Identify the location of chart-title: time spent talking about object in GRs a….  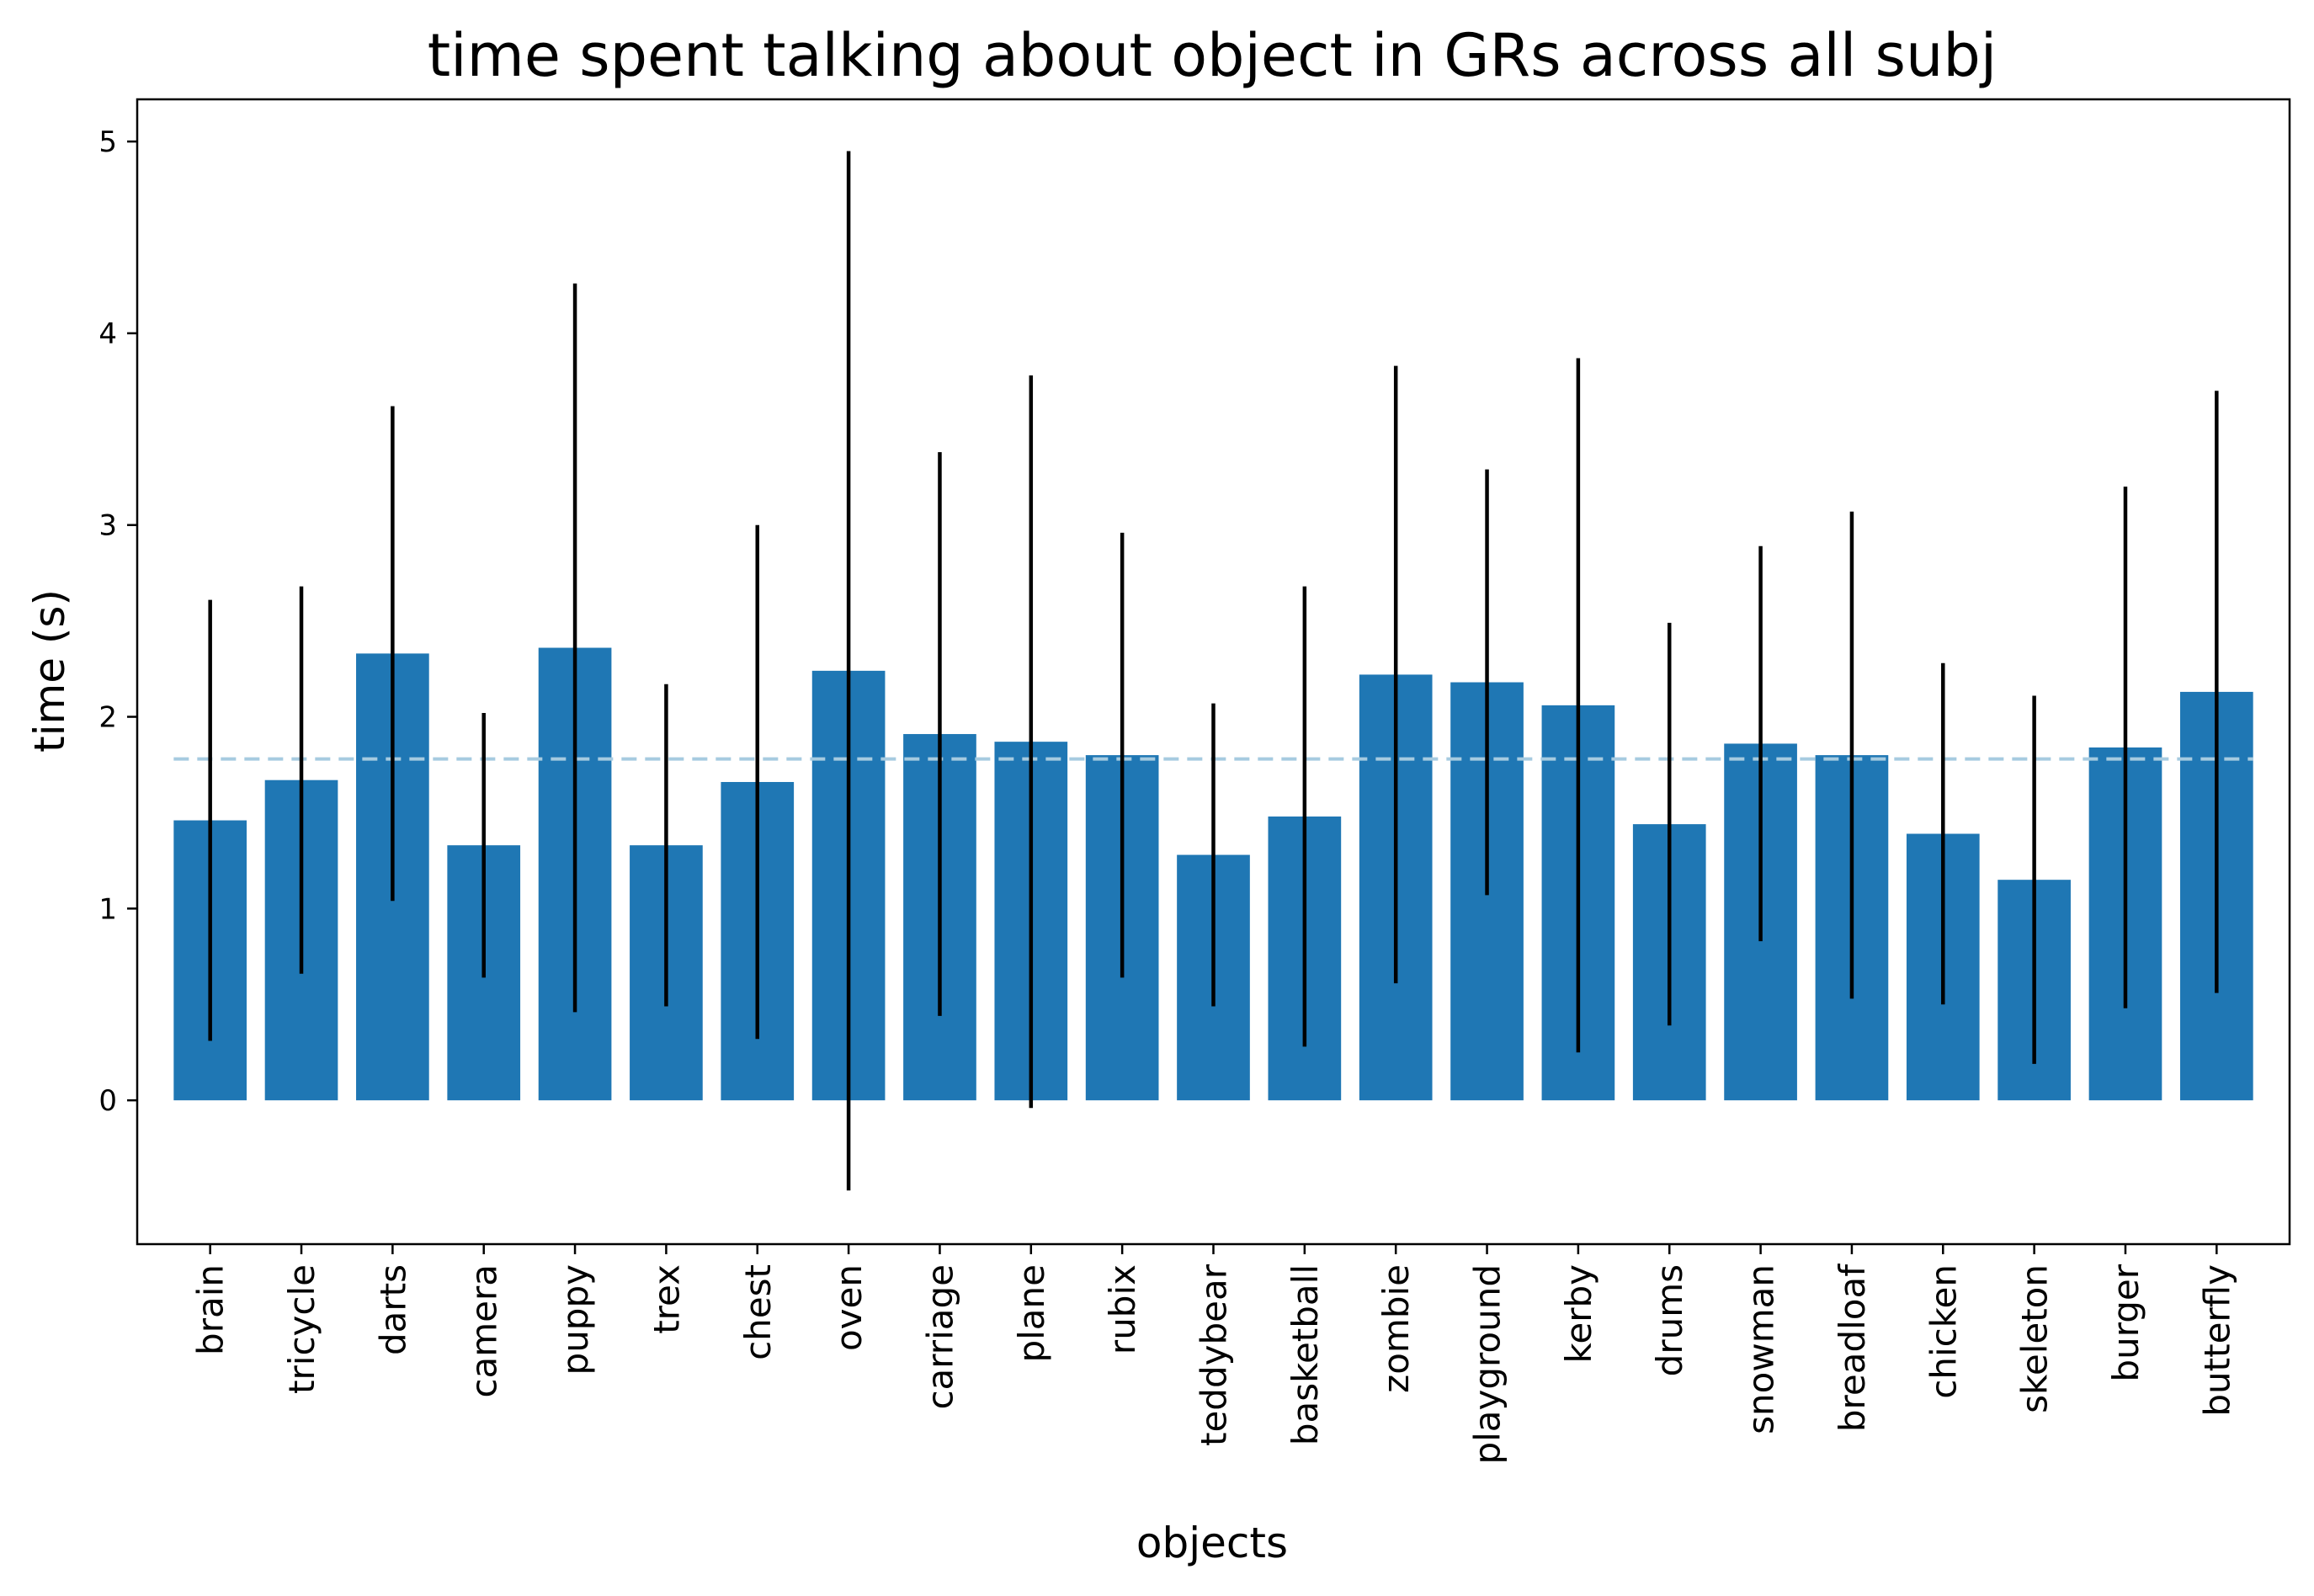
(1212, 56).